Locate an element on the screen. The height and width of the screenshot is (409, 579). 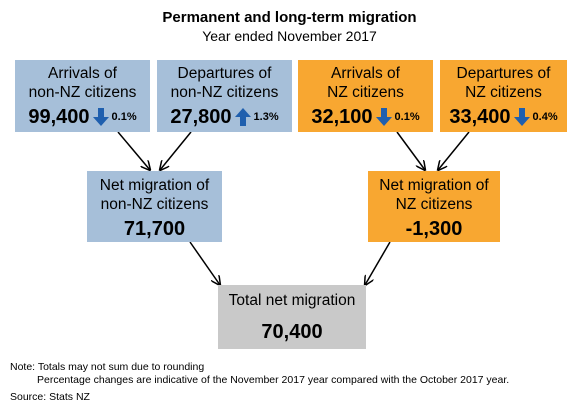
departures-nz-box: Departures of NZ citizens 33,400 0.4% is located at coordinates (503, 96).